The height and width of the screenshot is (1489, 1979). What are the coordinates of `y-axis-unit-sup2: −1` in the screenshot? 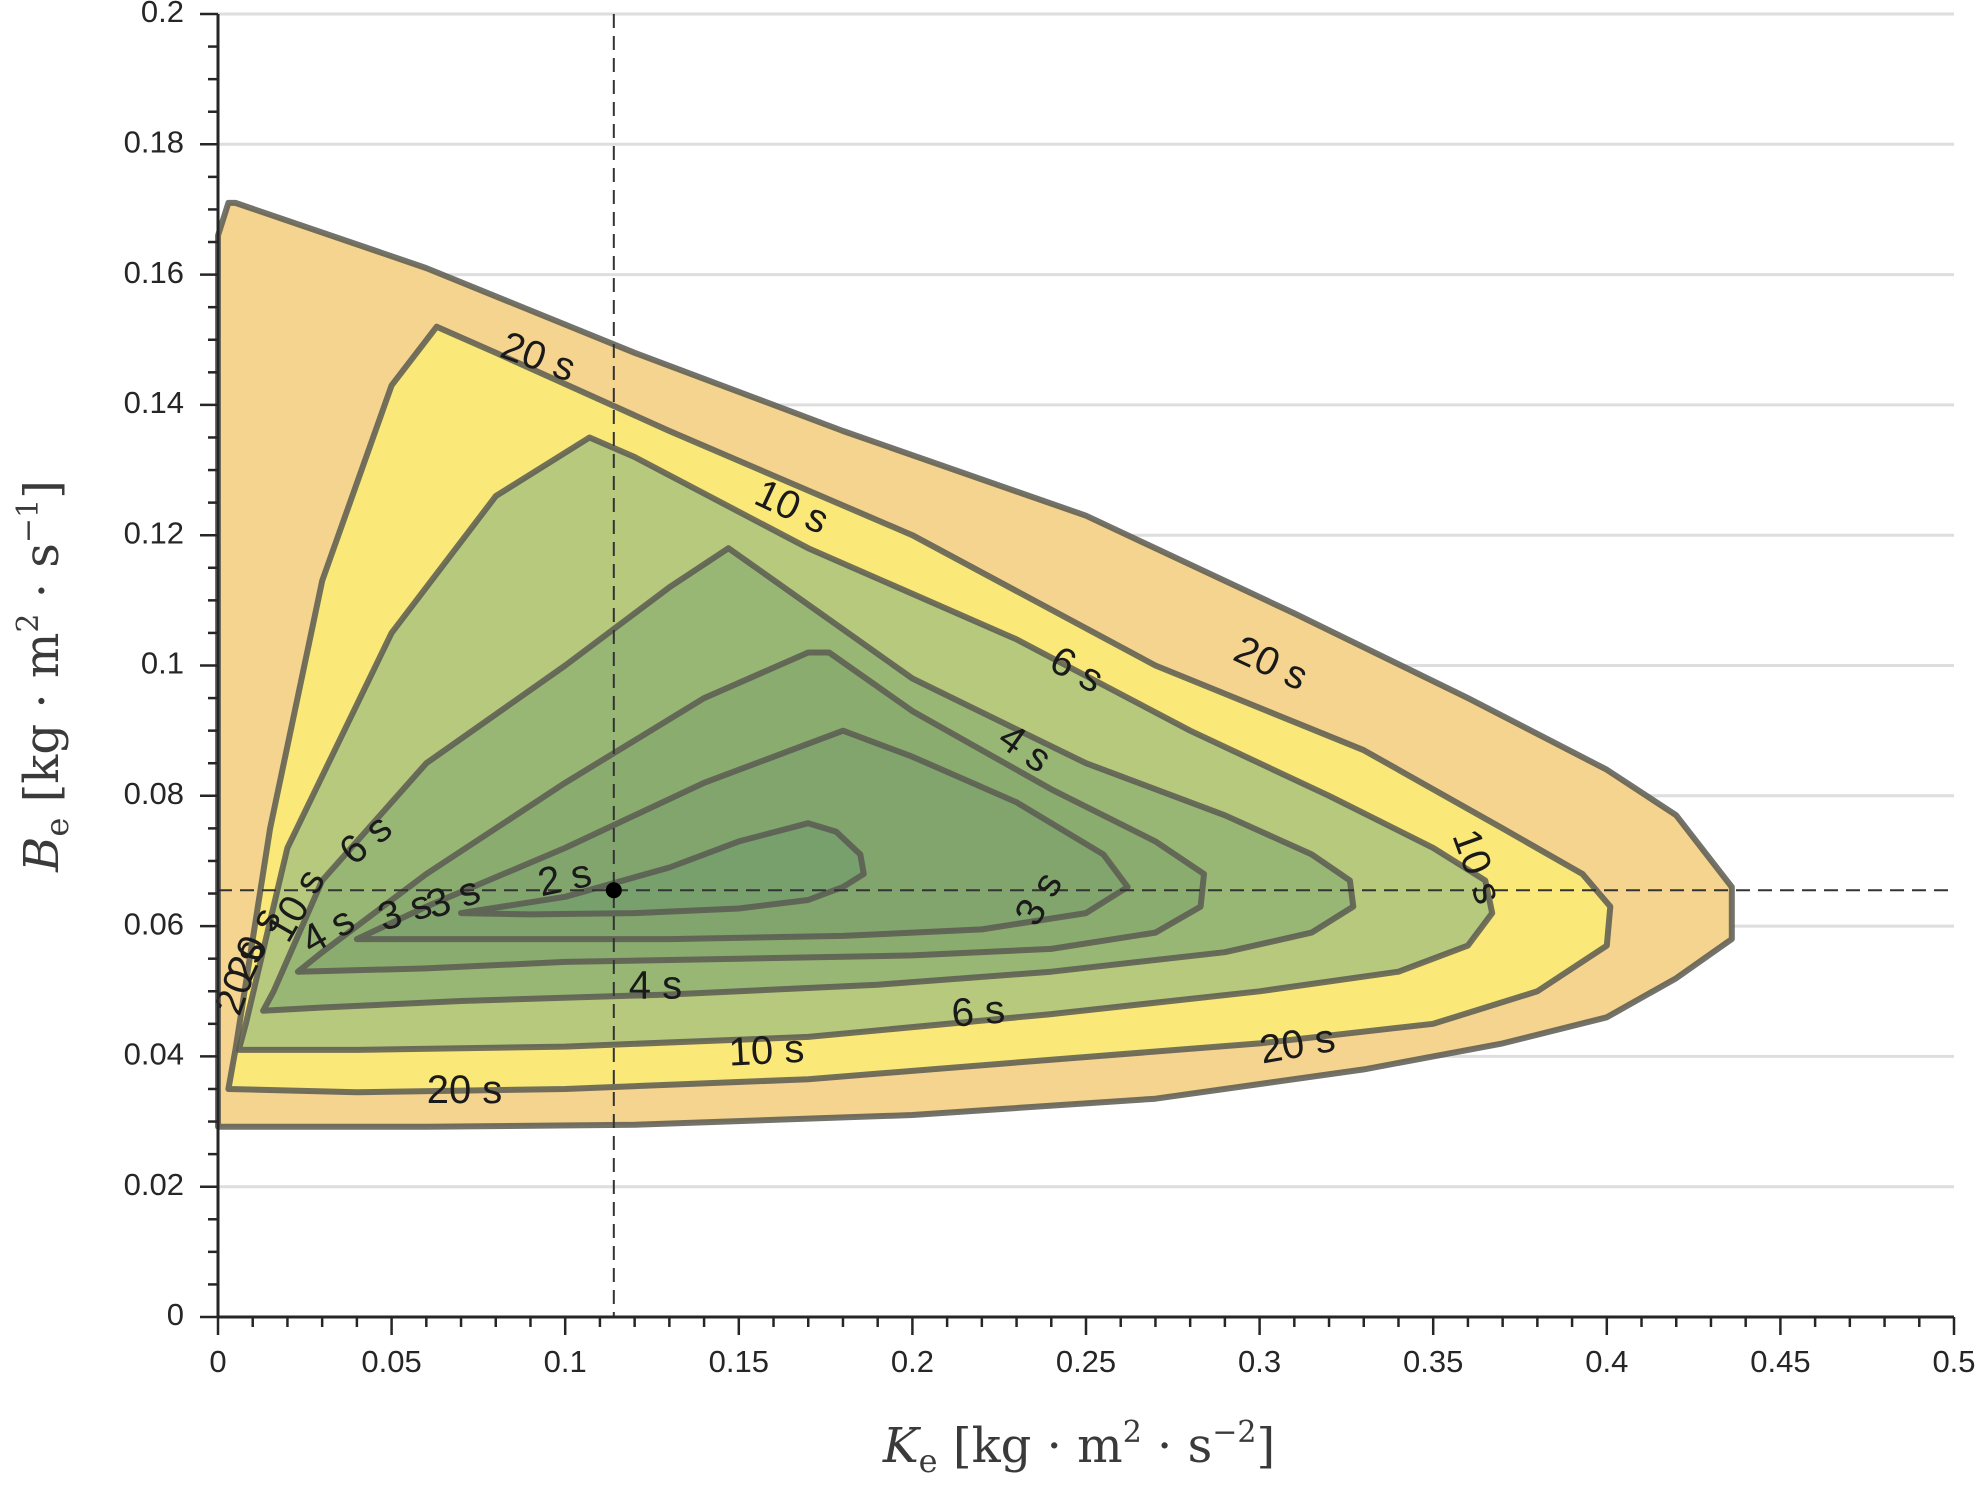 It's located at (28, 521).